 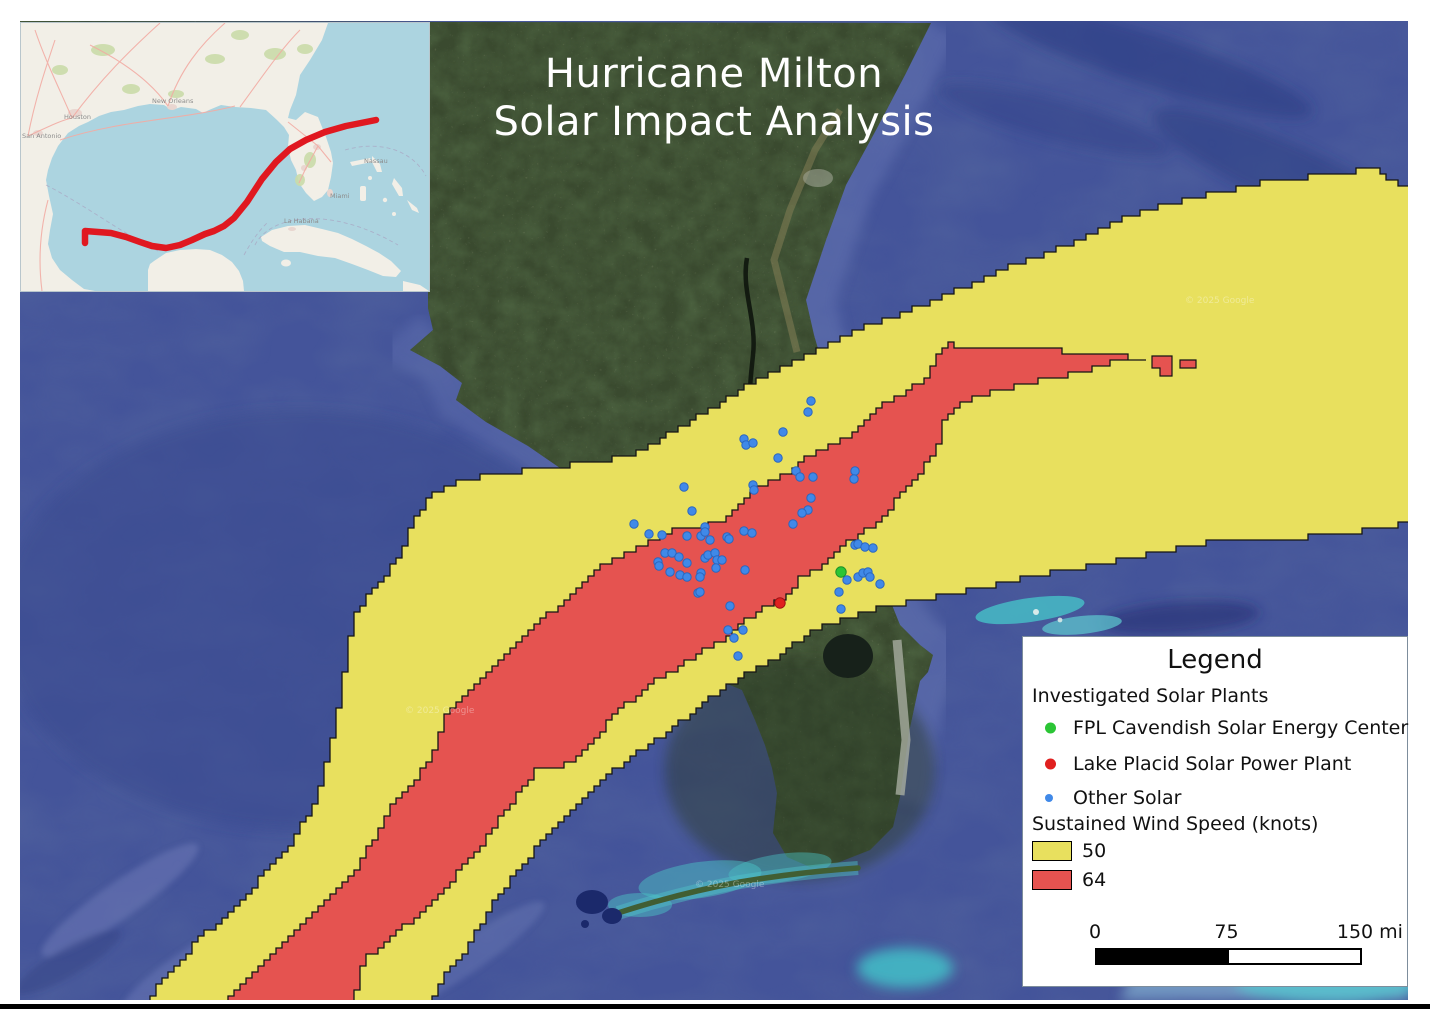 I want to click on florida-keys, so click(x=718, y=890).